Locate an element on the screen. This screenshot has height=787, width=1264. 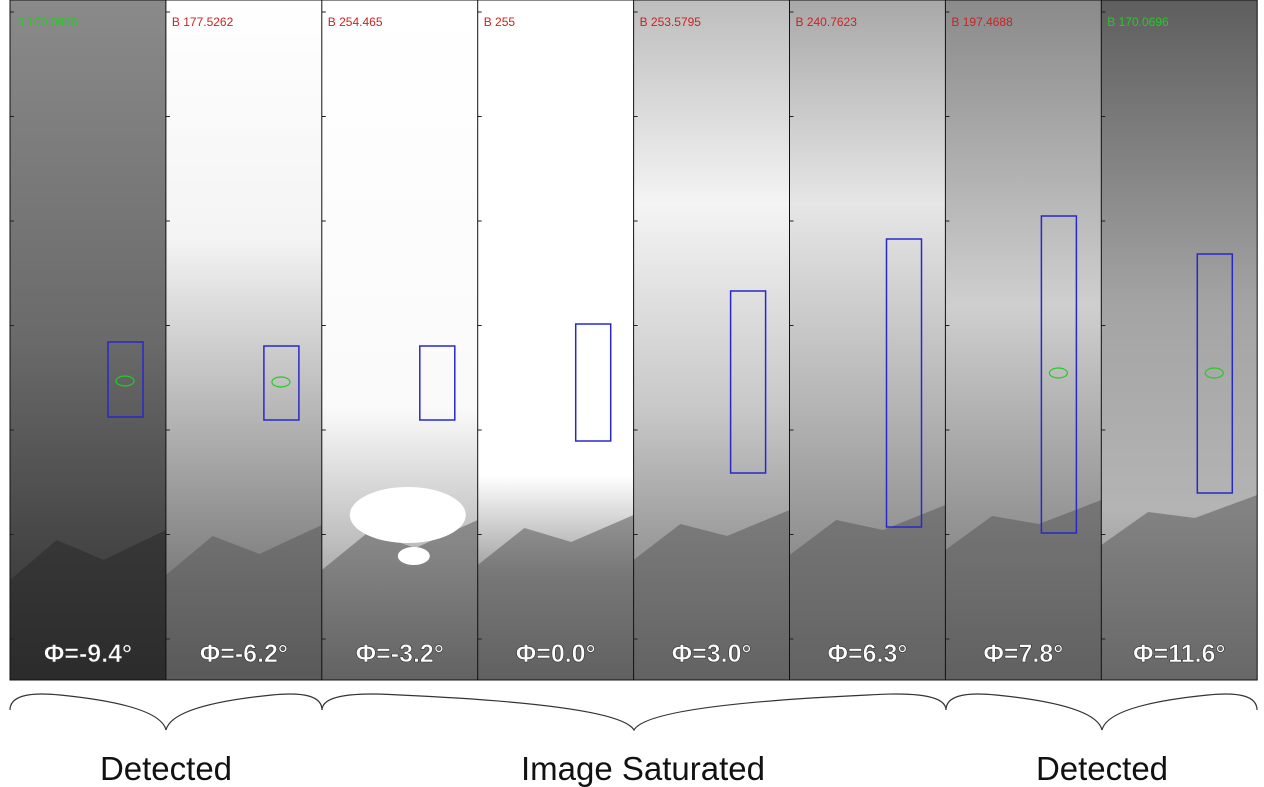
image-panel: B 253.5795 Φ=3.0° is located at coordinates (711, 340).